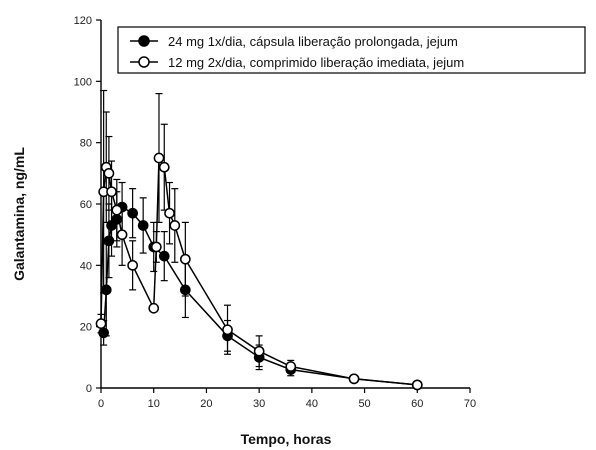 This screenshot has height=450, width=596. What do you see at coordinates (86, 328) in the screenshot?
I see `y-tick-label: 20` at bounding box center [86, 328].